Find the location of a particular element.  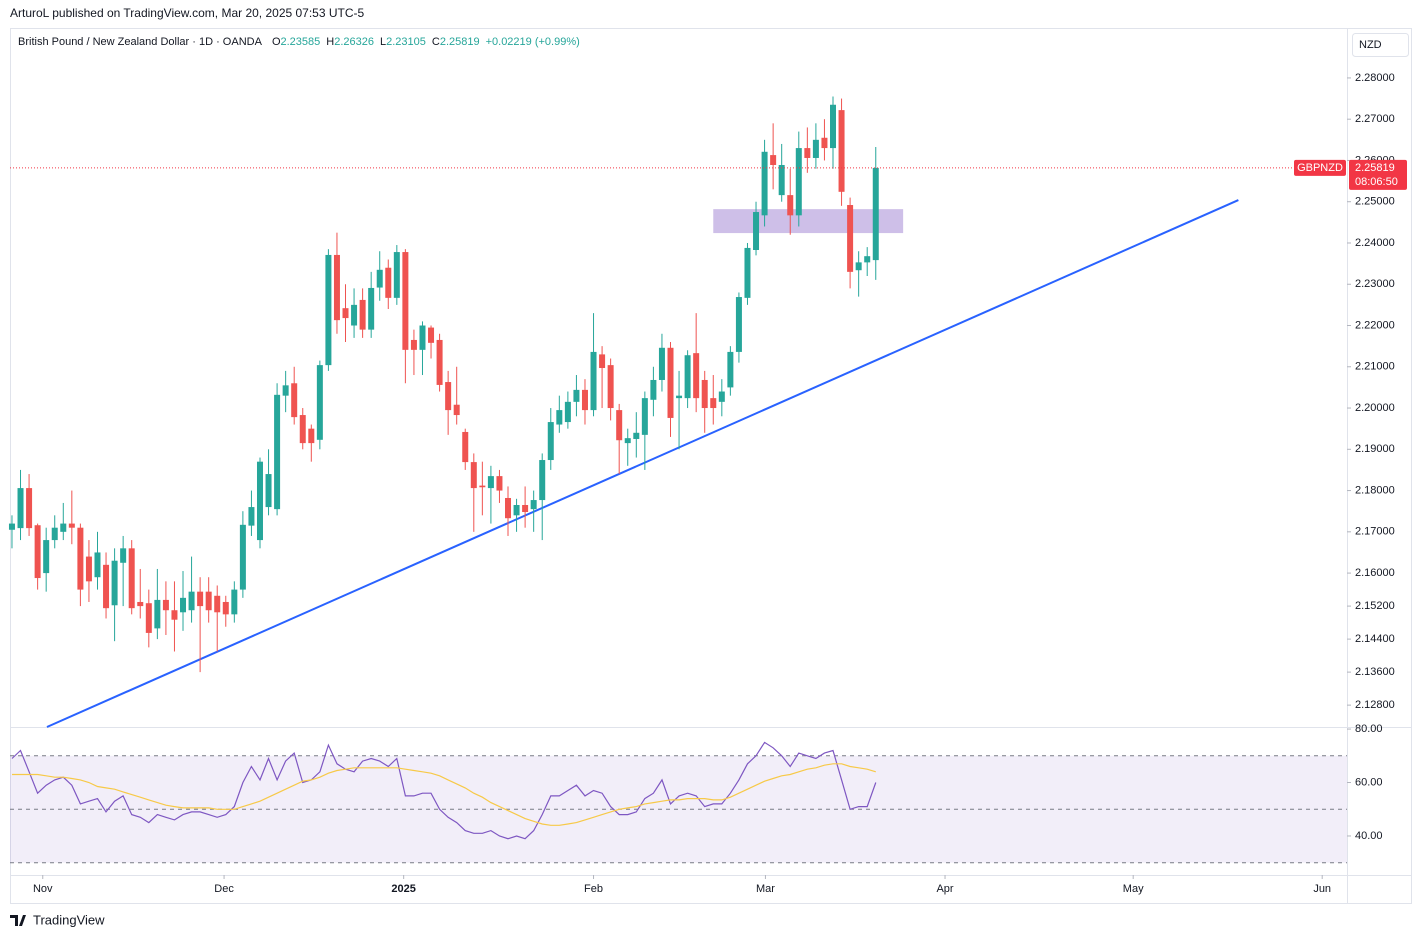

y-tick-label: 2.22000 is located at coordinates (1375, 325).